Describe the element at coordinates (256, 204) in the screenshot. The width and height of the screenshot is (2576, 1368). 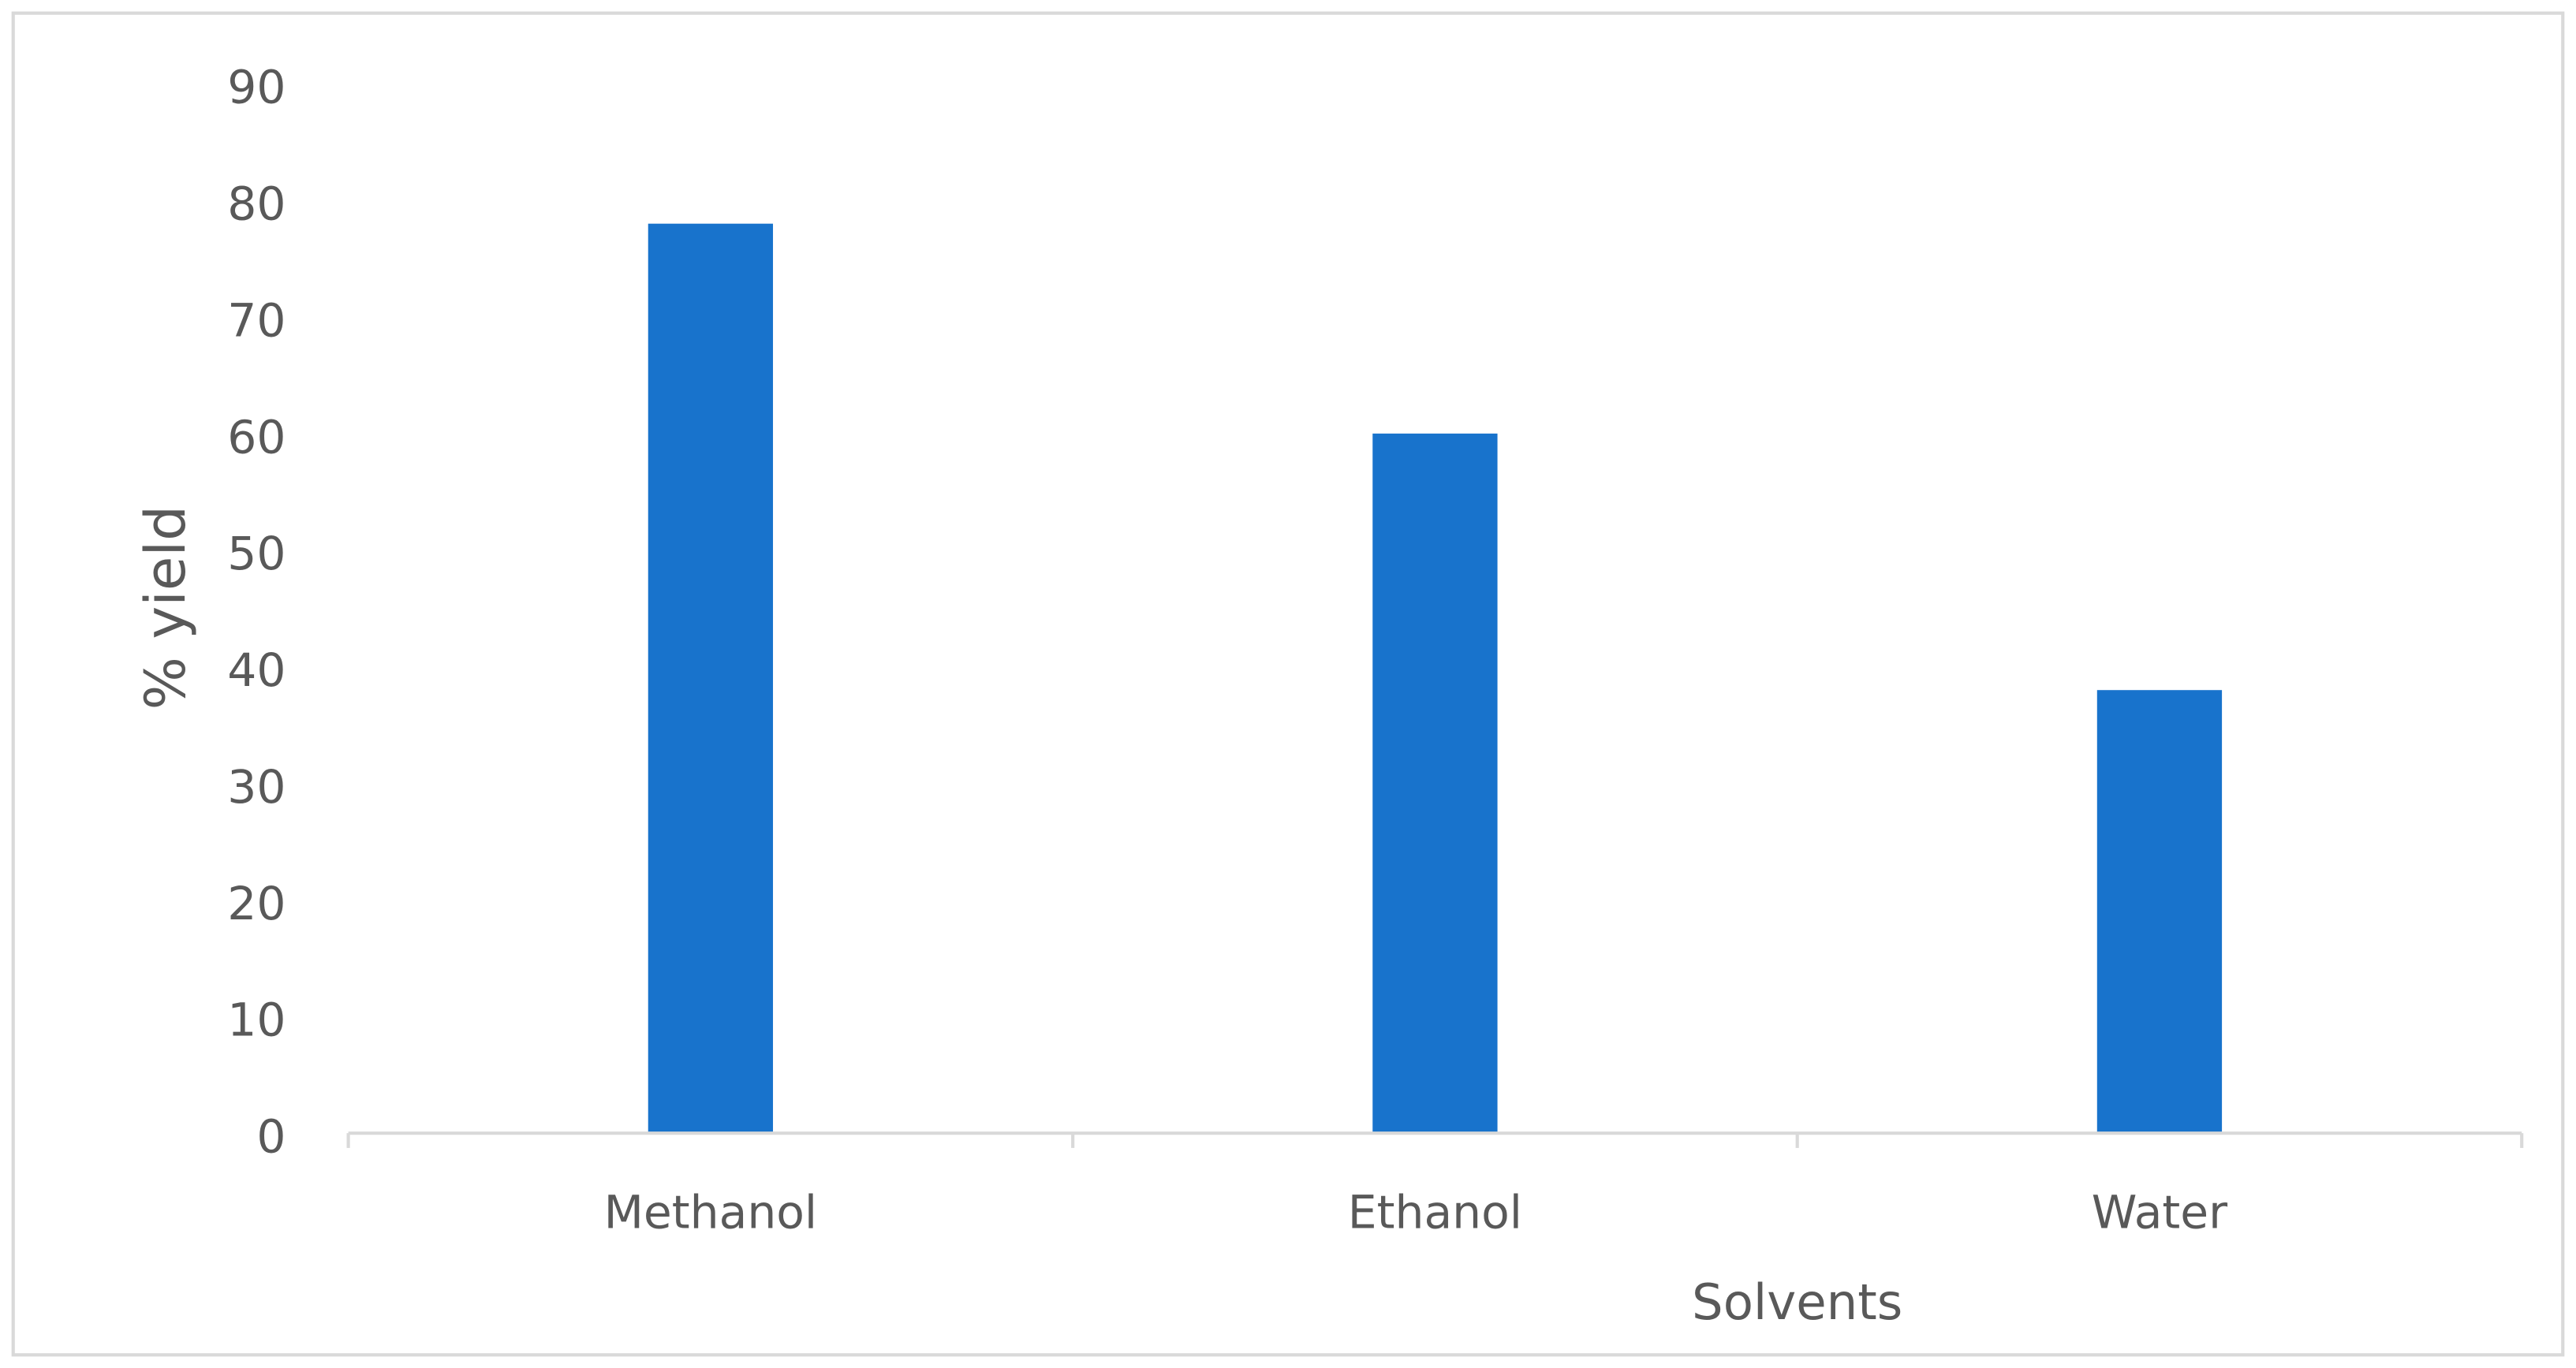
I see `y-tick-label: 80` at that location.